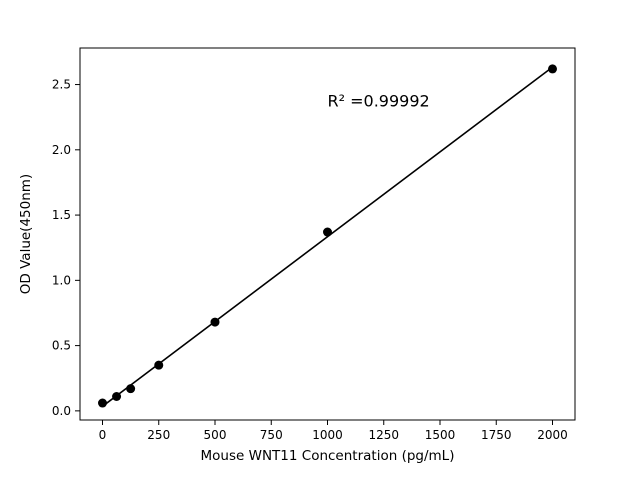 The width and height of the screenshot is (640, 480). What do you see at coordinates (61, 280) in the screenshot?
I see `y-tick-label: 1.0` at bounding box center [61, 280].